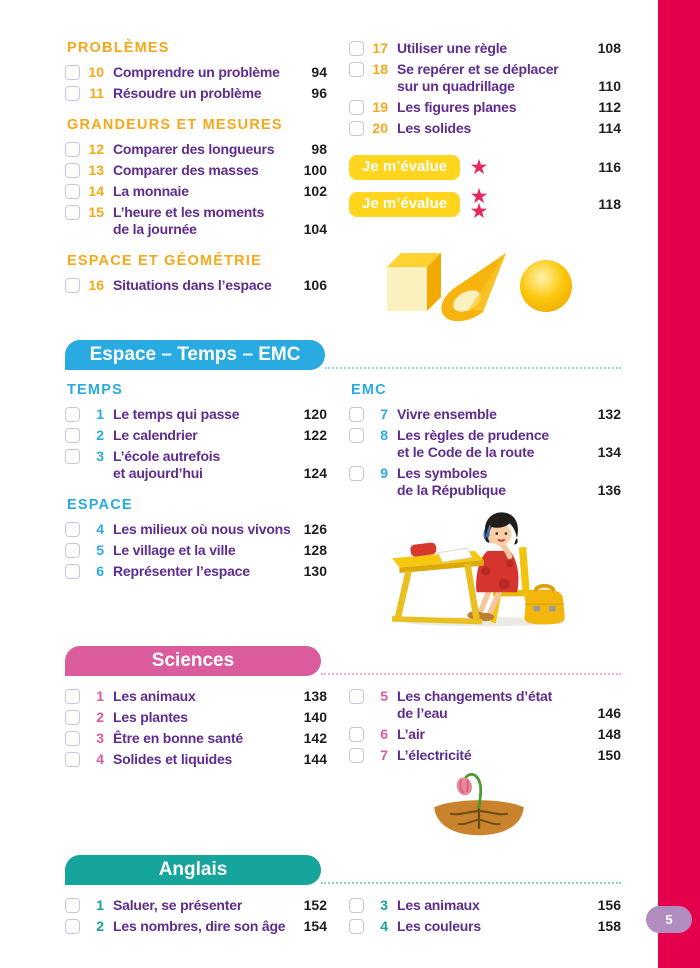  I want to click on item-number: 7, so click(384, 755).